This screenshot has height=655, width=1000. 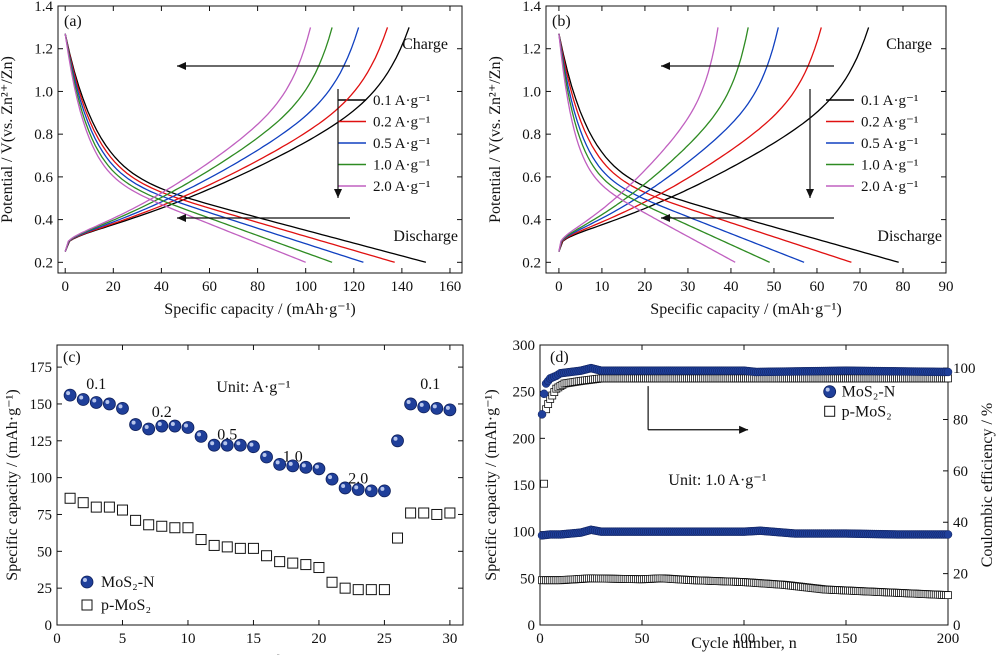 I want to click on panel-a-xlabel: Specific capacity / (mAh·g⁻¹), so click(x=259, y=309).